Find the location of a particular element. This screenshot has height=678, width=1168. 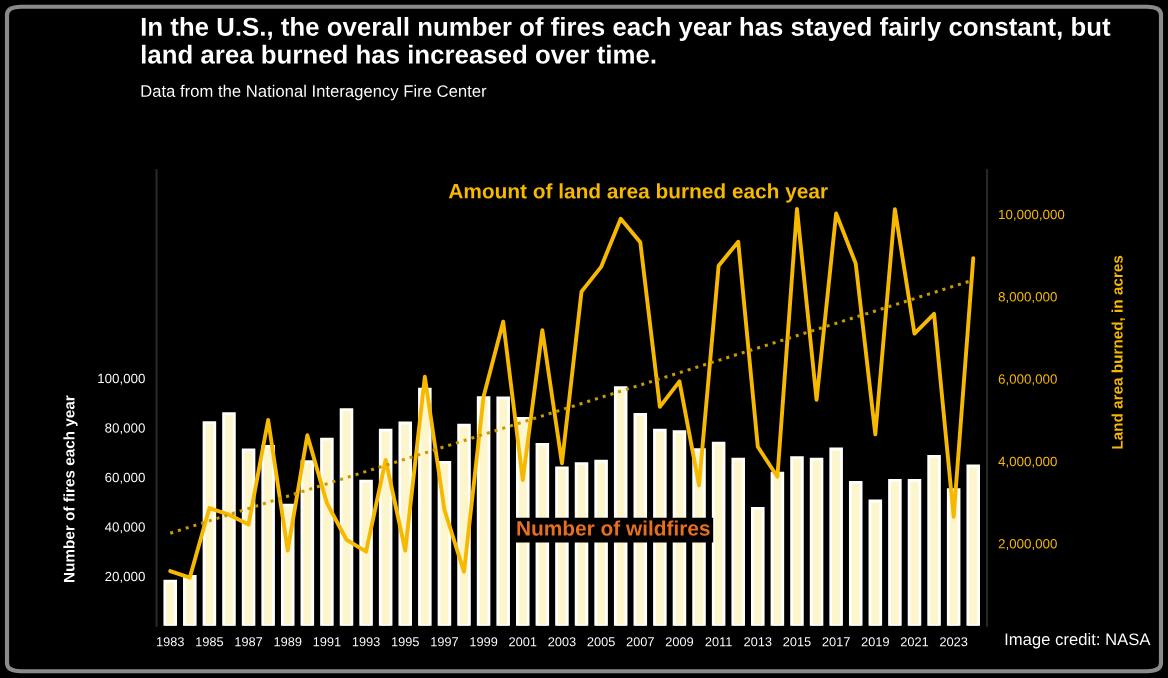

series-label: Amount of land area burned each year is located at coordinates (638, 193).